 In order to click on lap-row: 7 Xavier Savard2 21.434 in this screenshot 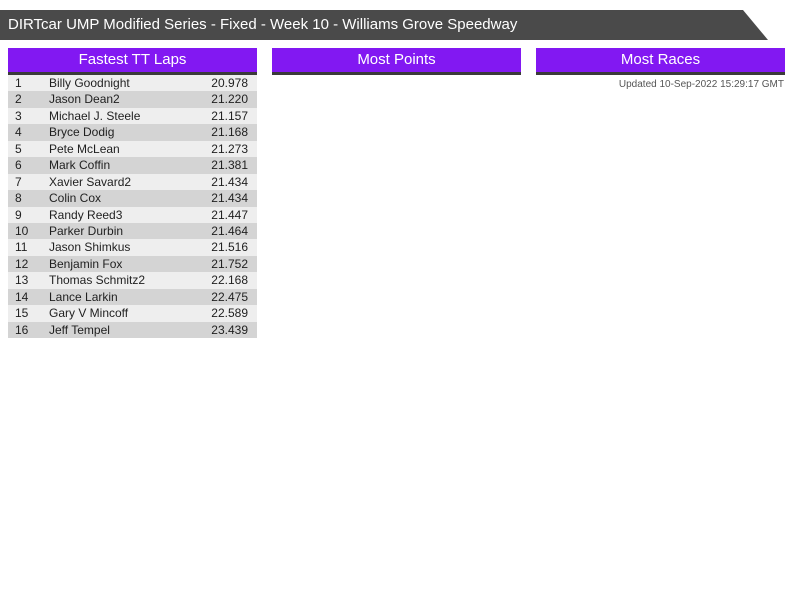, I will do `click(132, 182)`.